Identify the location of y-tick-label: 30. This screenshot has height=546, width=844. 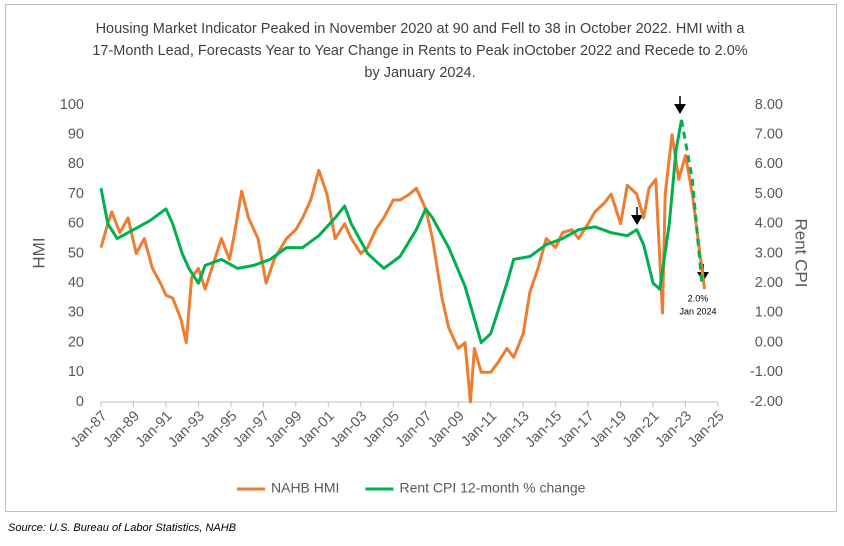
(76, 313).